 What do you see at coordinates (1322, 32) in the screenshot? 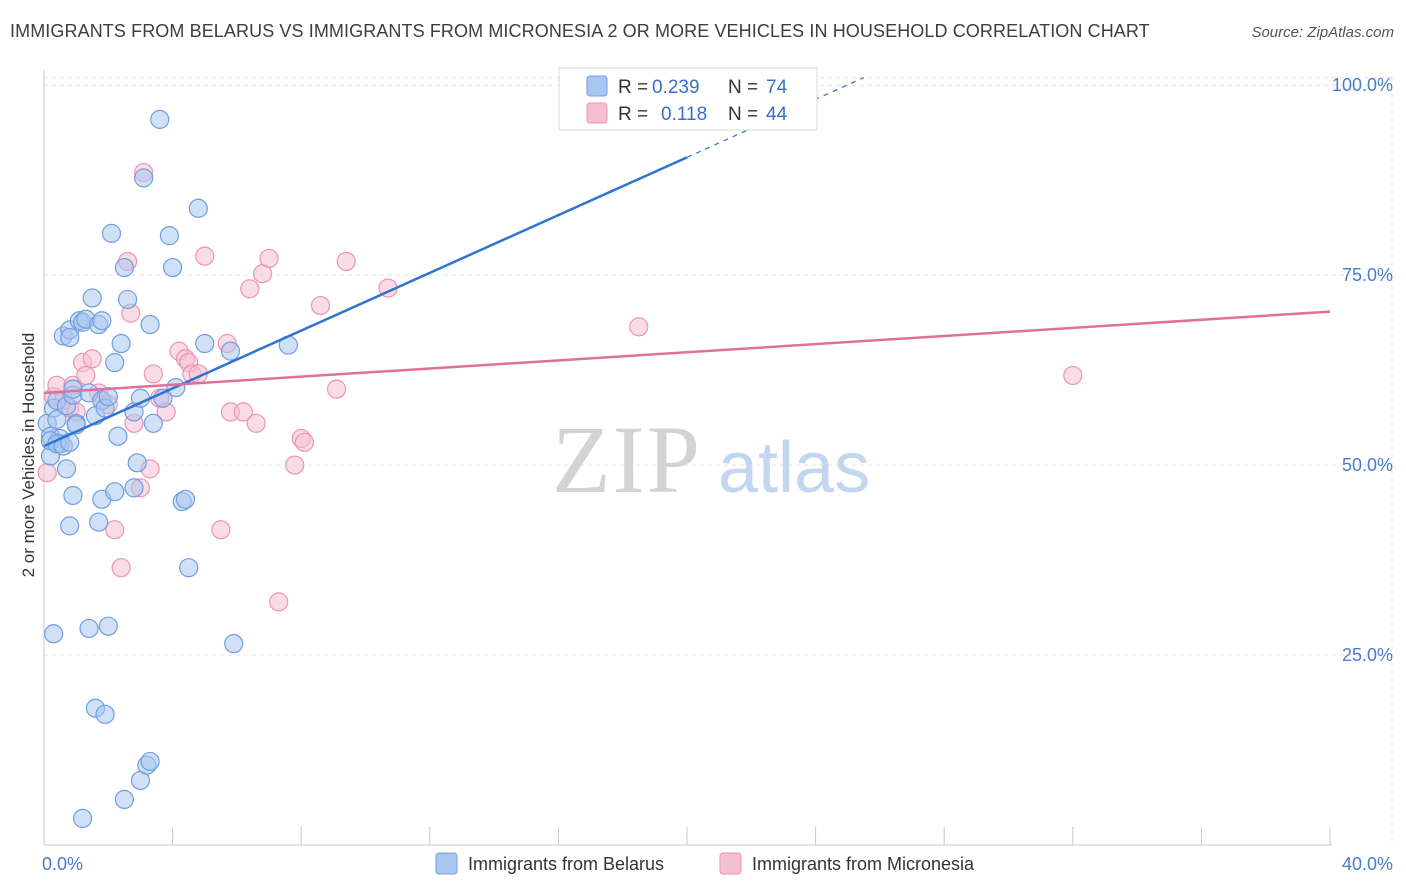
I see `source-label: Source: ZipAtlas.com` at bounding box center [1322, 32].